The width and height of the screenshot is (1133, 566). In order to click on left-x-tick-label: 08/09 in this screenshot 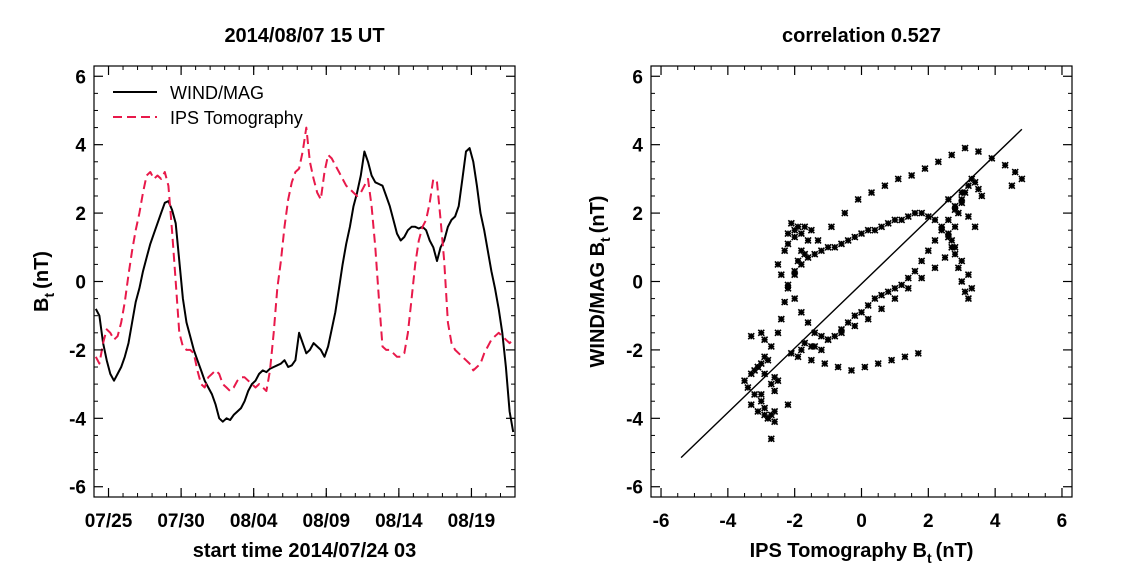, I will do `click(327, 521)`.